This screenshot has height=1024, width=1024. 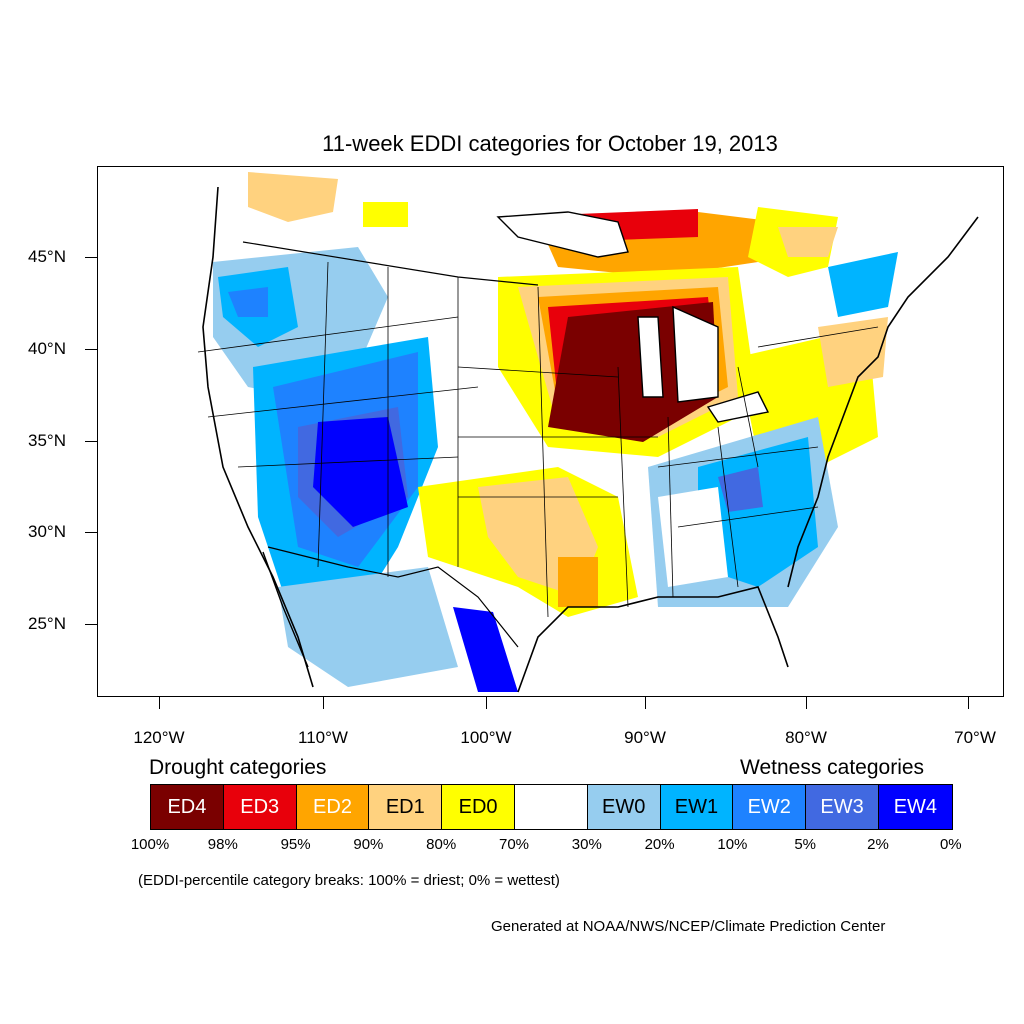 I want to click on legend-box-ed4: ED4, so click(x=187, y=807).